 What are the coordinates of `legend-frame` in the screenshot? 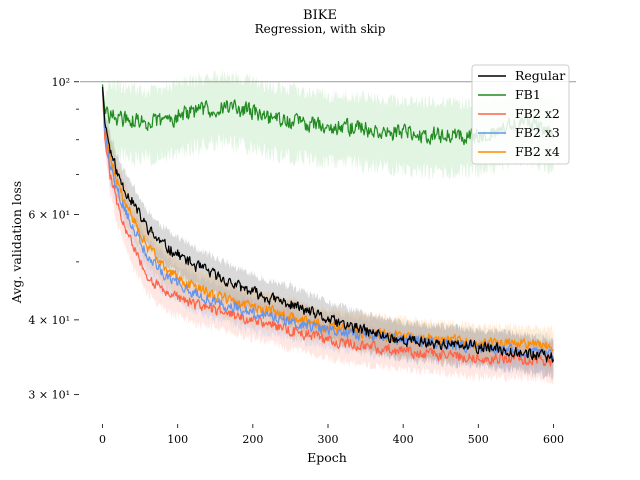 It's located at (520, 114).